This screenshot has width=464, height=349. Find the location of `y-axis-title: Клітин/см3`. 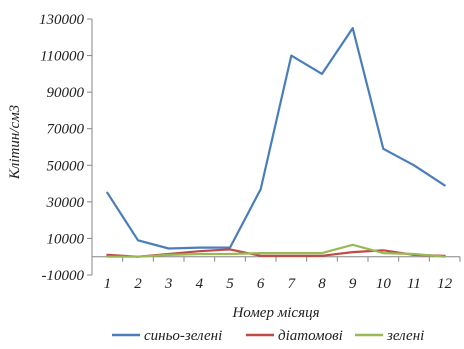

y-axis-title: Клітин/см3 is located at coordinates (15, 142).